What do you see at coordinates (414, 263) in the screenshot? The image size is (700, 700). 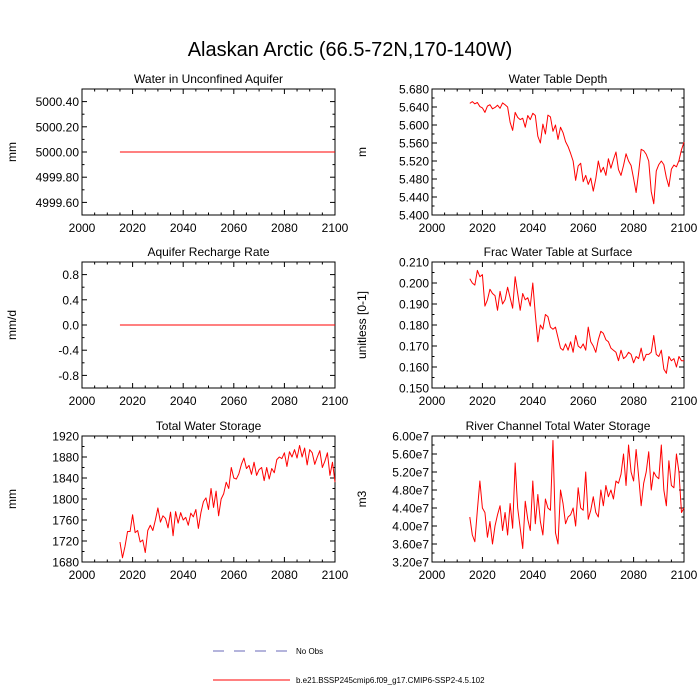 I see `y-tick-label: 0.210` at bounding box center [414, 263].